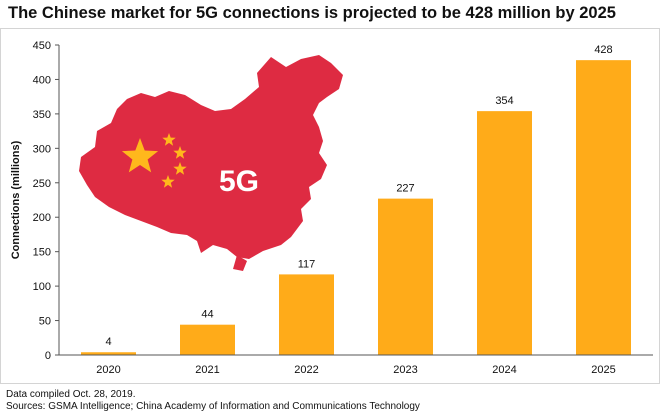 This screenshot has height=418, width=660. Describe the element at coordinates (504, 370) in the screenshot. I see `x-tick-label: 2024` at that location.